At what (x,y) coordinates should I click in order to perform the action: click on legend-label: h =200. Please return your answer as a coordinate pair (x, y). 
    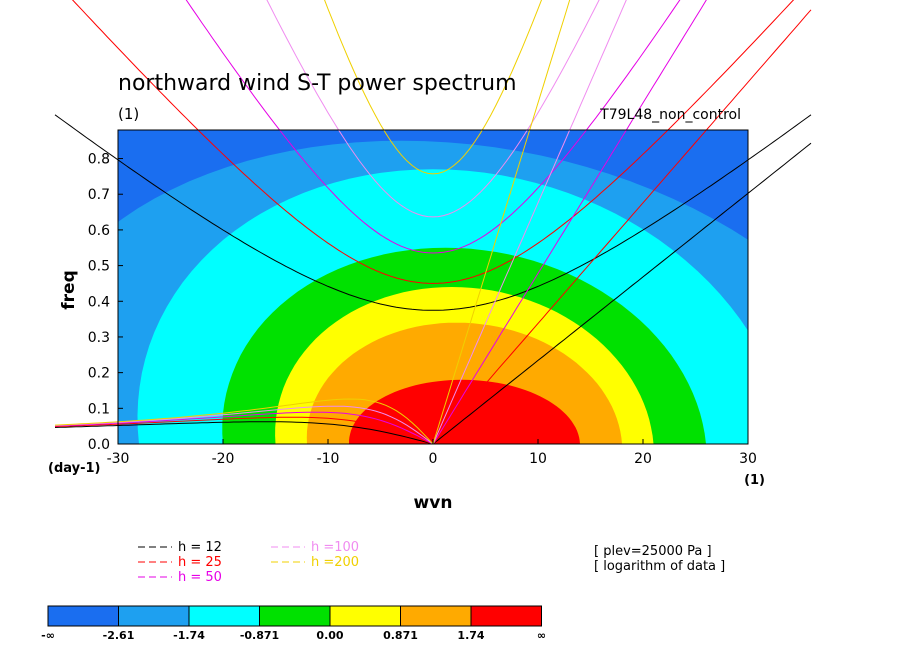
    Looking at the image, I should click on (335, 562).